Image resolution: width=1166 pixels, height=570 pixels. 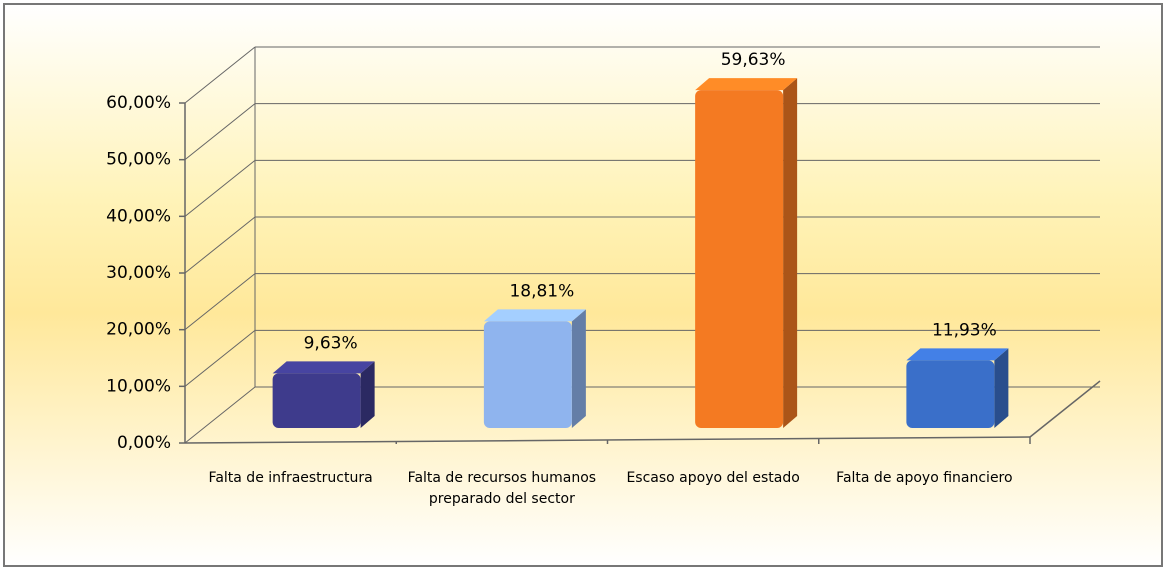 I want to click on value-label: 11,93%, so click(x=964, y=330).